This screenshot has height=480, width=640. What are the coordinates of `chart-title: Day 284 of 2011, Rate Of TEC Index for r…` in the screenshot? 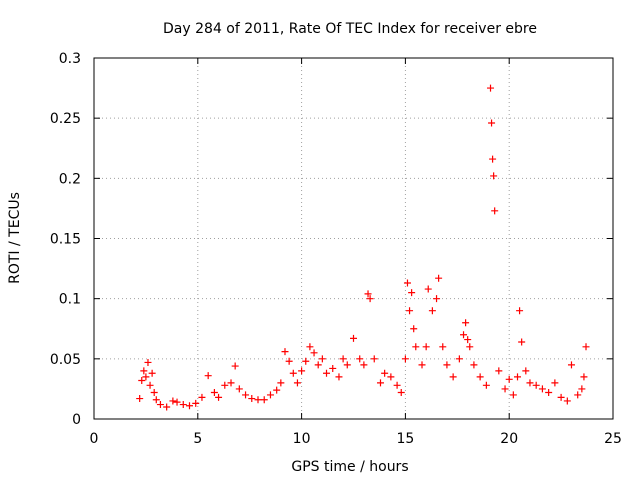 It's located at (350, 29).